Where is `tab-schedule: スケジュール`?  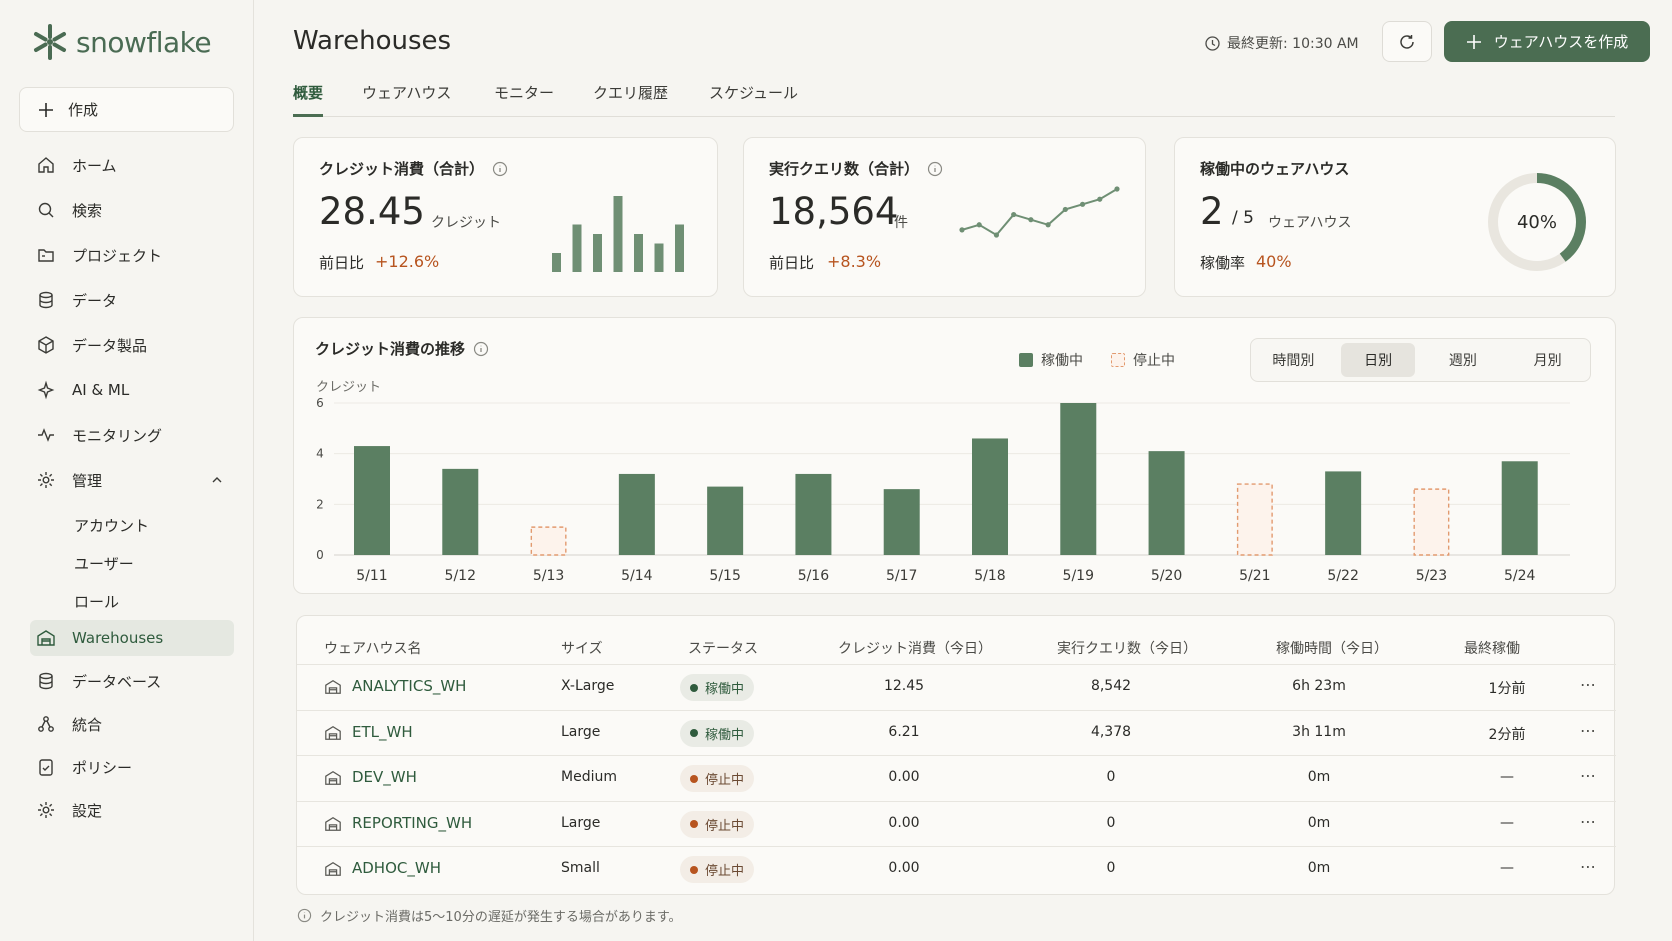 tab-schedule: スケジュール is located at coordinates (753, 93).